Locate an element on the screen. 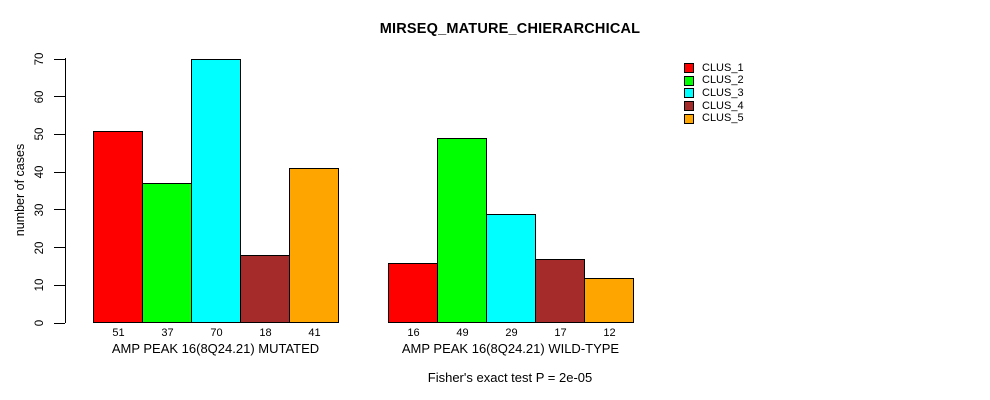  bar-value-label: 37 is located at coordinates (167, 333).